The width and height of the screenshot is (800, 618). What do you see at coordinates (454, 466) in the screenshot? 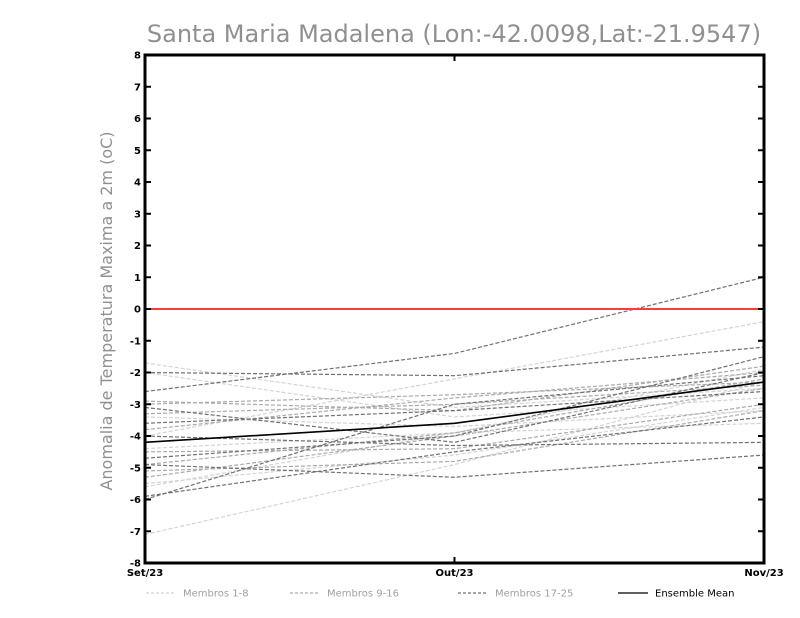
I see `member-line-g3-m8` at bounding box center [454, 466].